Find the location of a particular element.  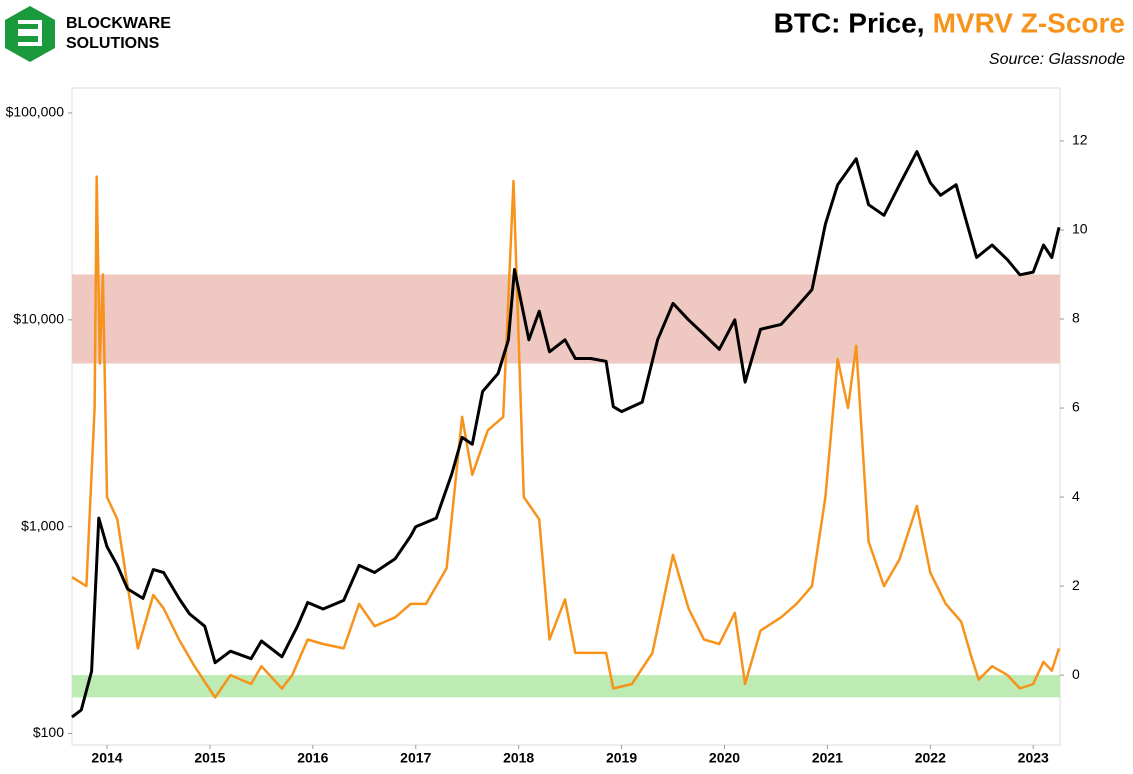

x-tick-label: 2018 is located at coordinates (518, 758).